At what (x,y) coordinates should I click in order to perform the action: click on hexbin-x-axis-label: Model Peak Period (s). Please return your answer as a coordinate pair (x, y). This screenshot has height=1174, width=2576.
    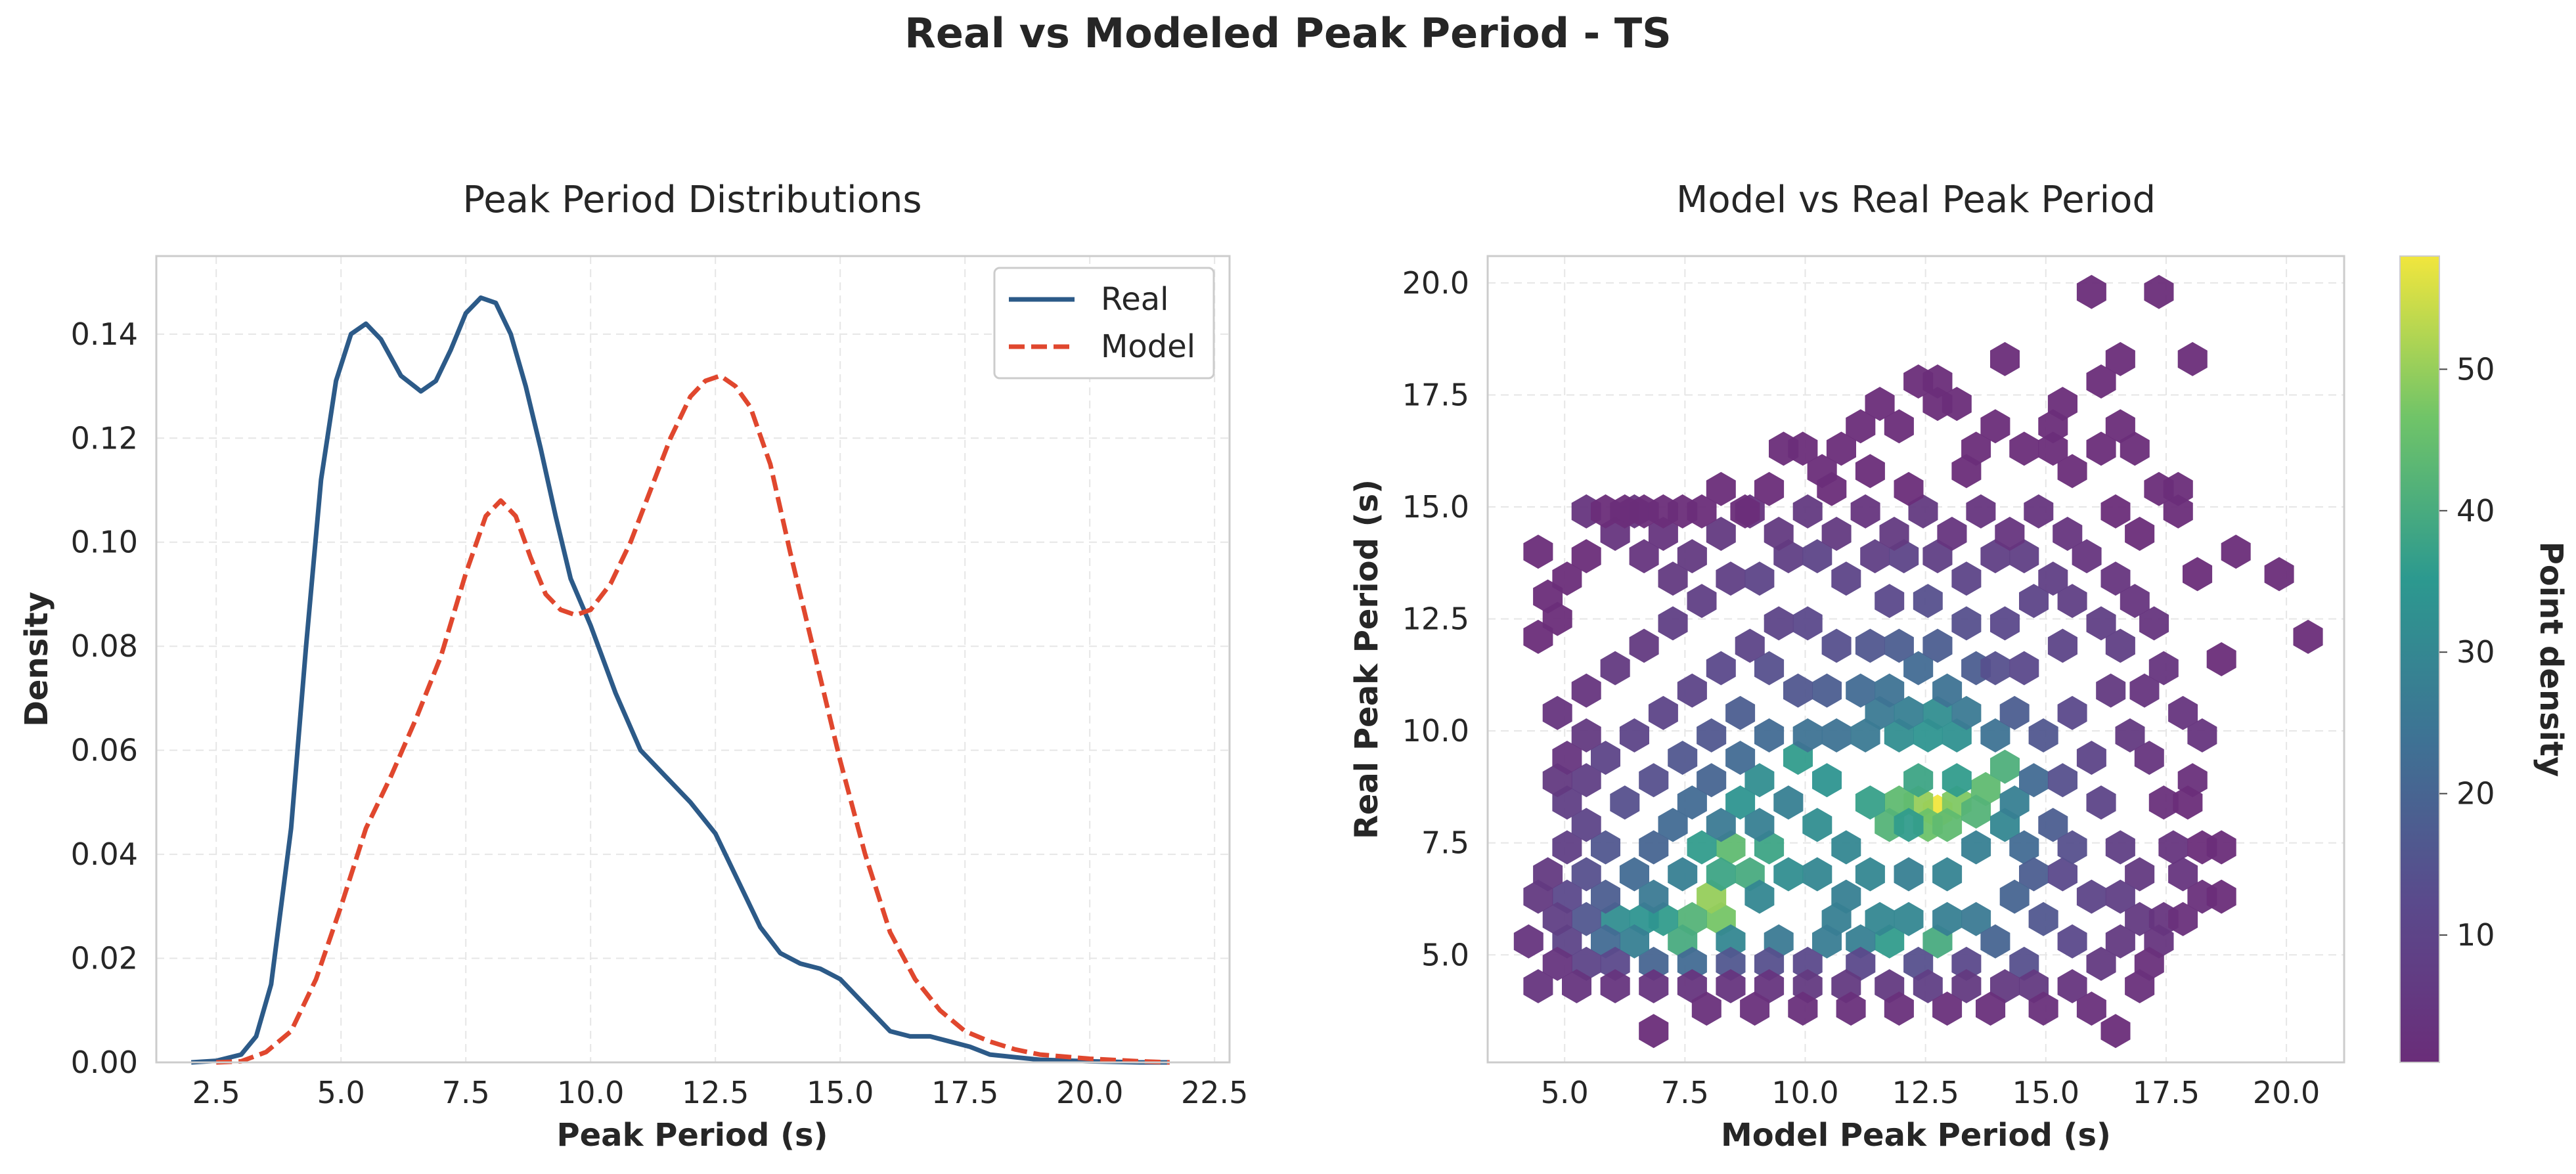
    Looking at the image, I should click on (1916, 1136).